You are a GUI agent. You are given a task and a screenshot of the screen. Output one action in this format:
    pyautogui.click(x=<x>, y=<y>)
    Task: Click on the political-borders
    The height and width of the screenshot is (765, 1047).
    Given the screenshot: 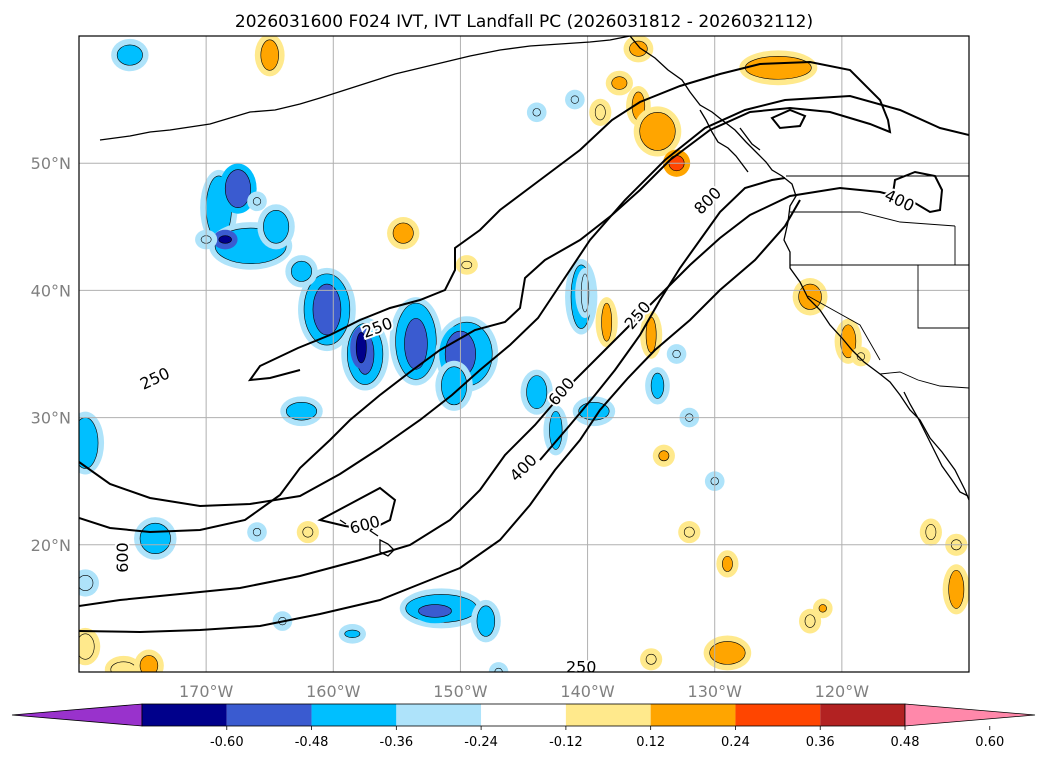 What is the action you would take?
    pyautogui.click(x=877, y=282)
    